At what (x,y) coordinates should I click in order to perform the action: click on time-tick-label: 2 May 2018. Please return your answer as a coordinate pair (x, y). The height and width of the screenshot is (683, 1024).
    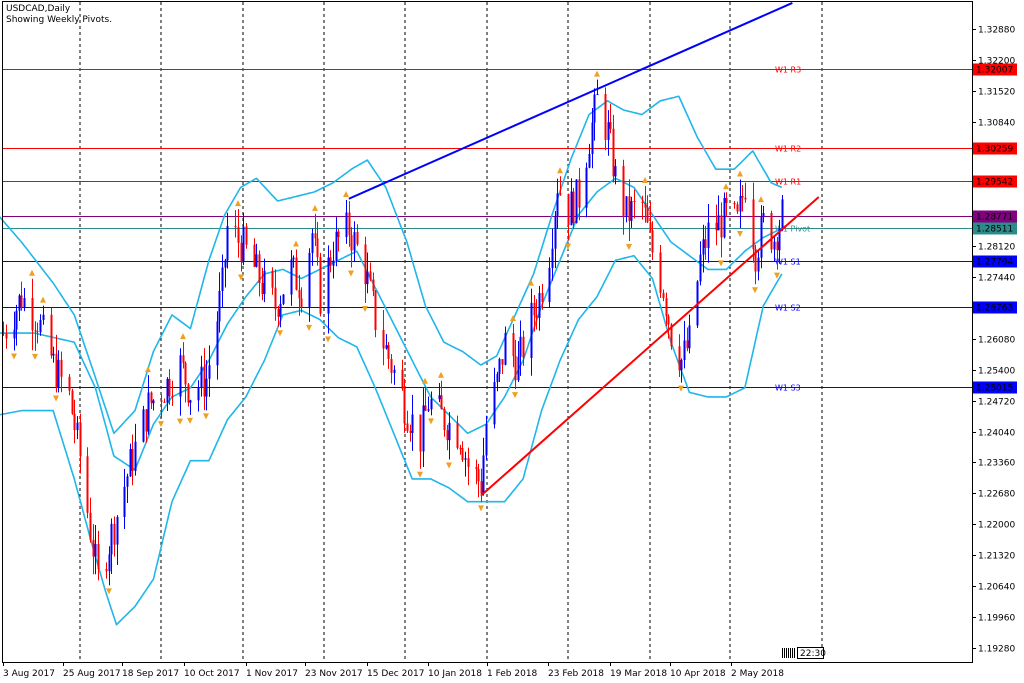
    Looking at the image, I should click on (757, 674).